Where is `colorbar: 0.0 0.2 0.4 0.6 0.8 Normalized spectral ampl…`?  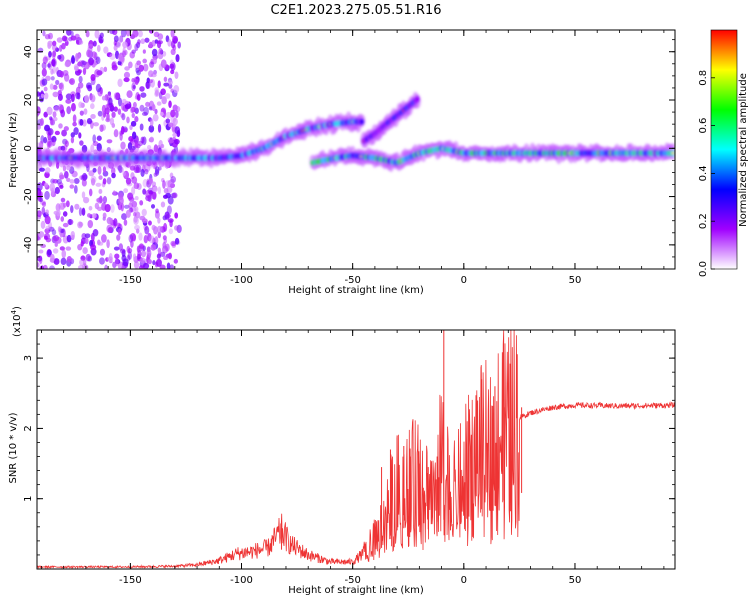 colorbar: 0.0 0.2 0.4 0.6 0.8 Normalized spectral ampl… is located at coordinates (723, 153).